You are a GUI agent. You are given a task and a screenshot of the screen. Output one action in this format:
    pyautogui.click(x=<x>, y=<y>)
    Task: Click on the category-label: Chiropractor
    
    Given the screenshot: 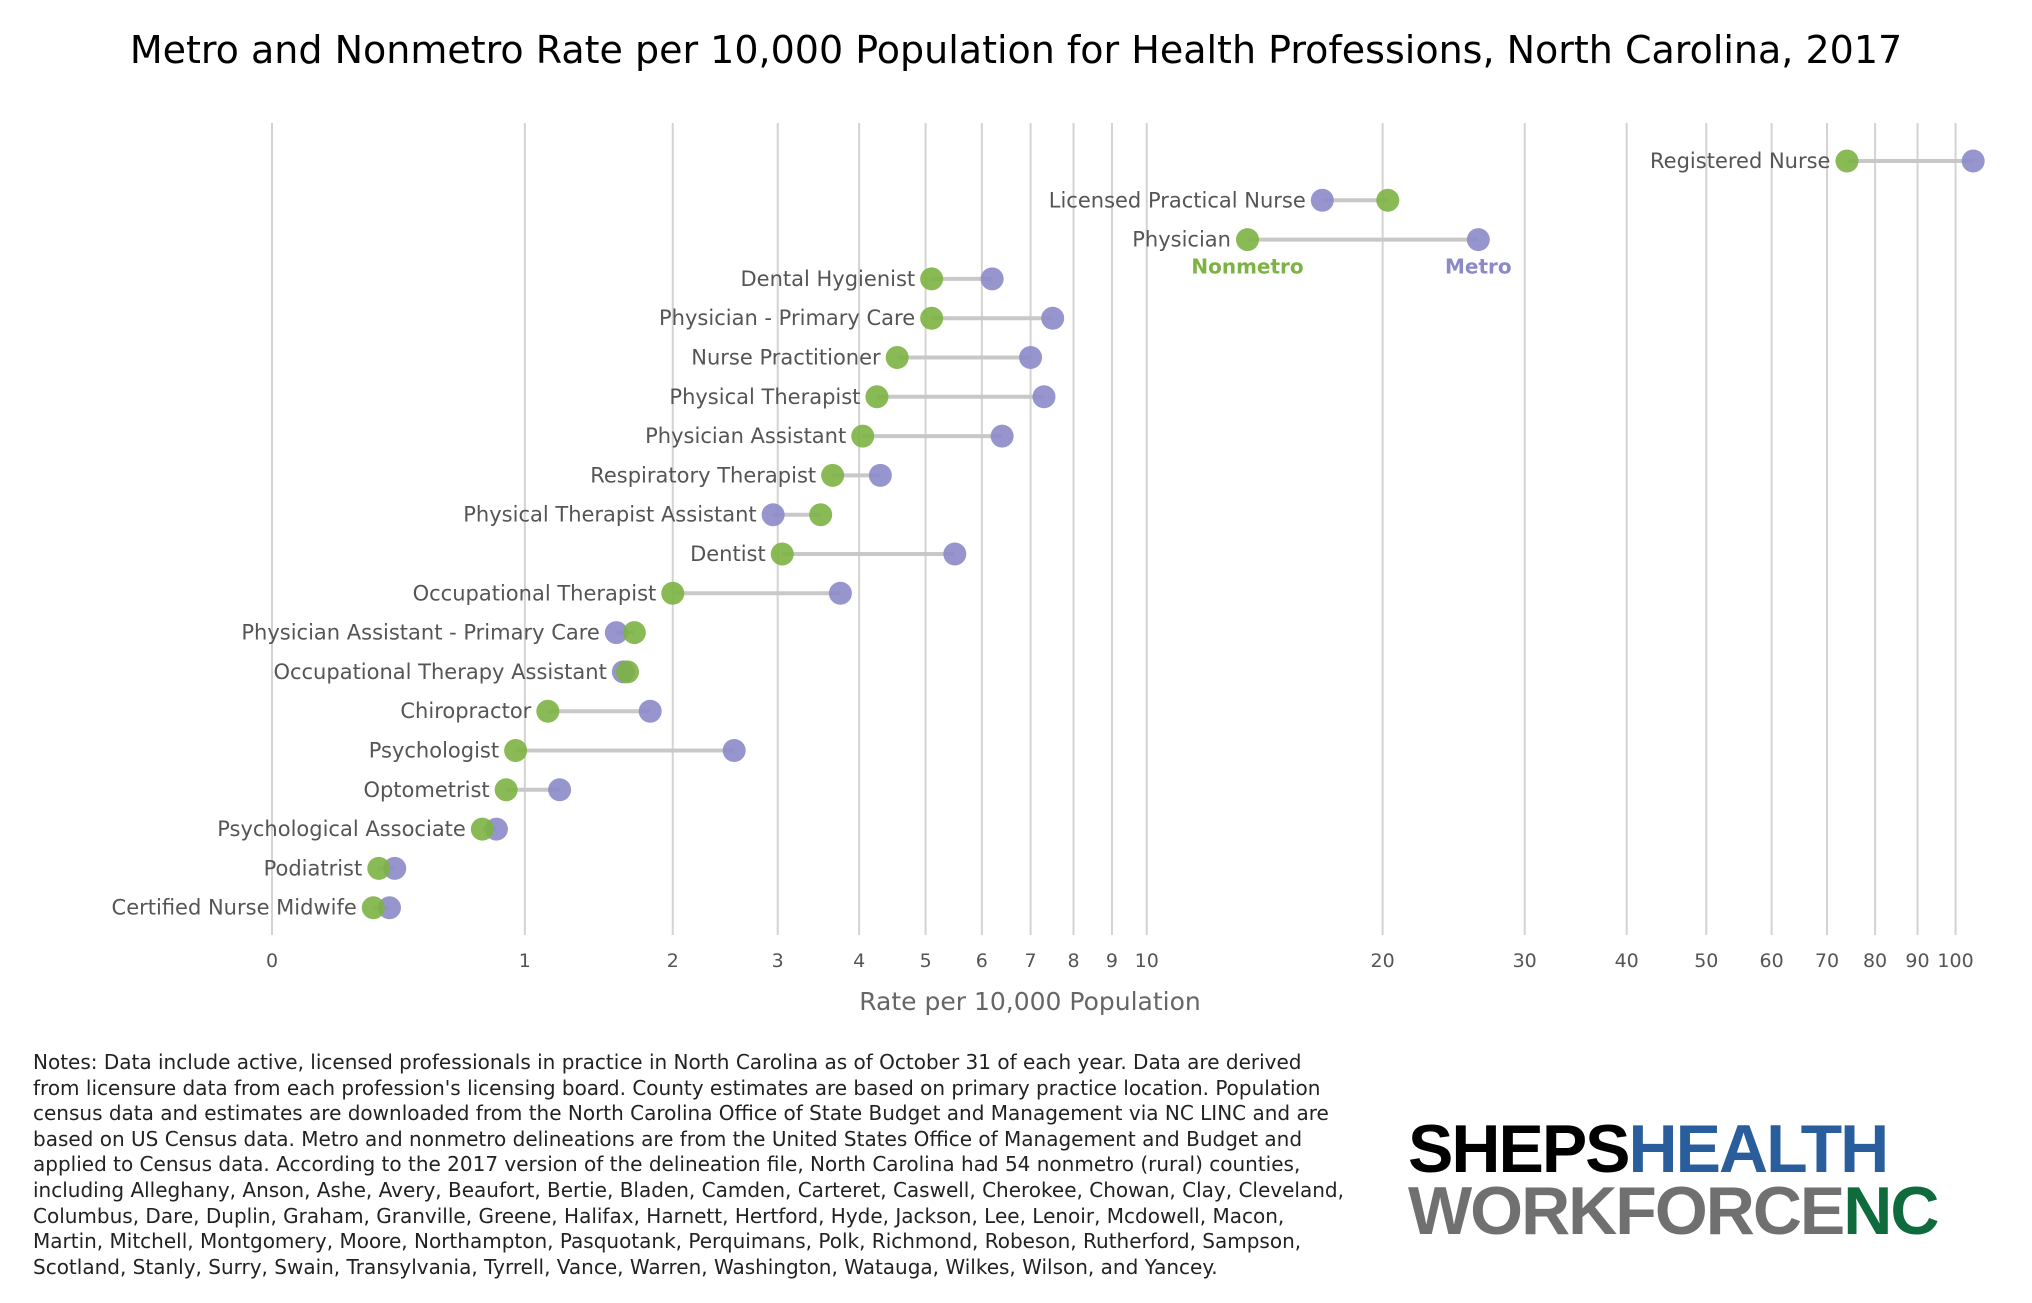 What is the action you would take?
    pyautogui.click(x=465, y=711)
    